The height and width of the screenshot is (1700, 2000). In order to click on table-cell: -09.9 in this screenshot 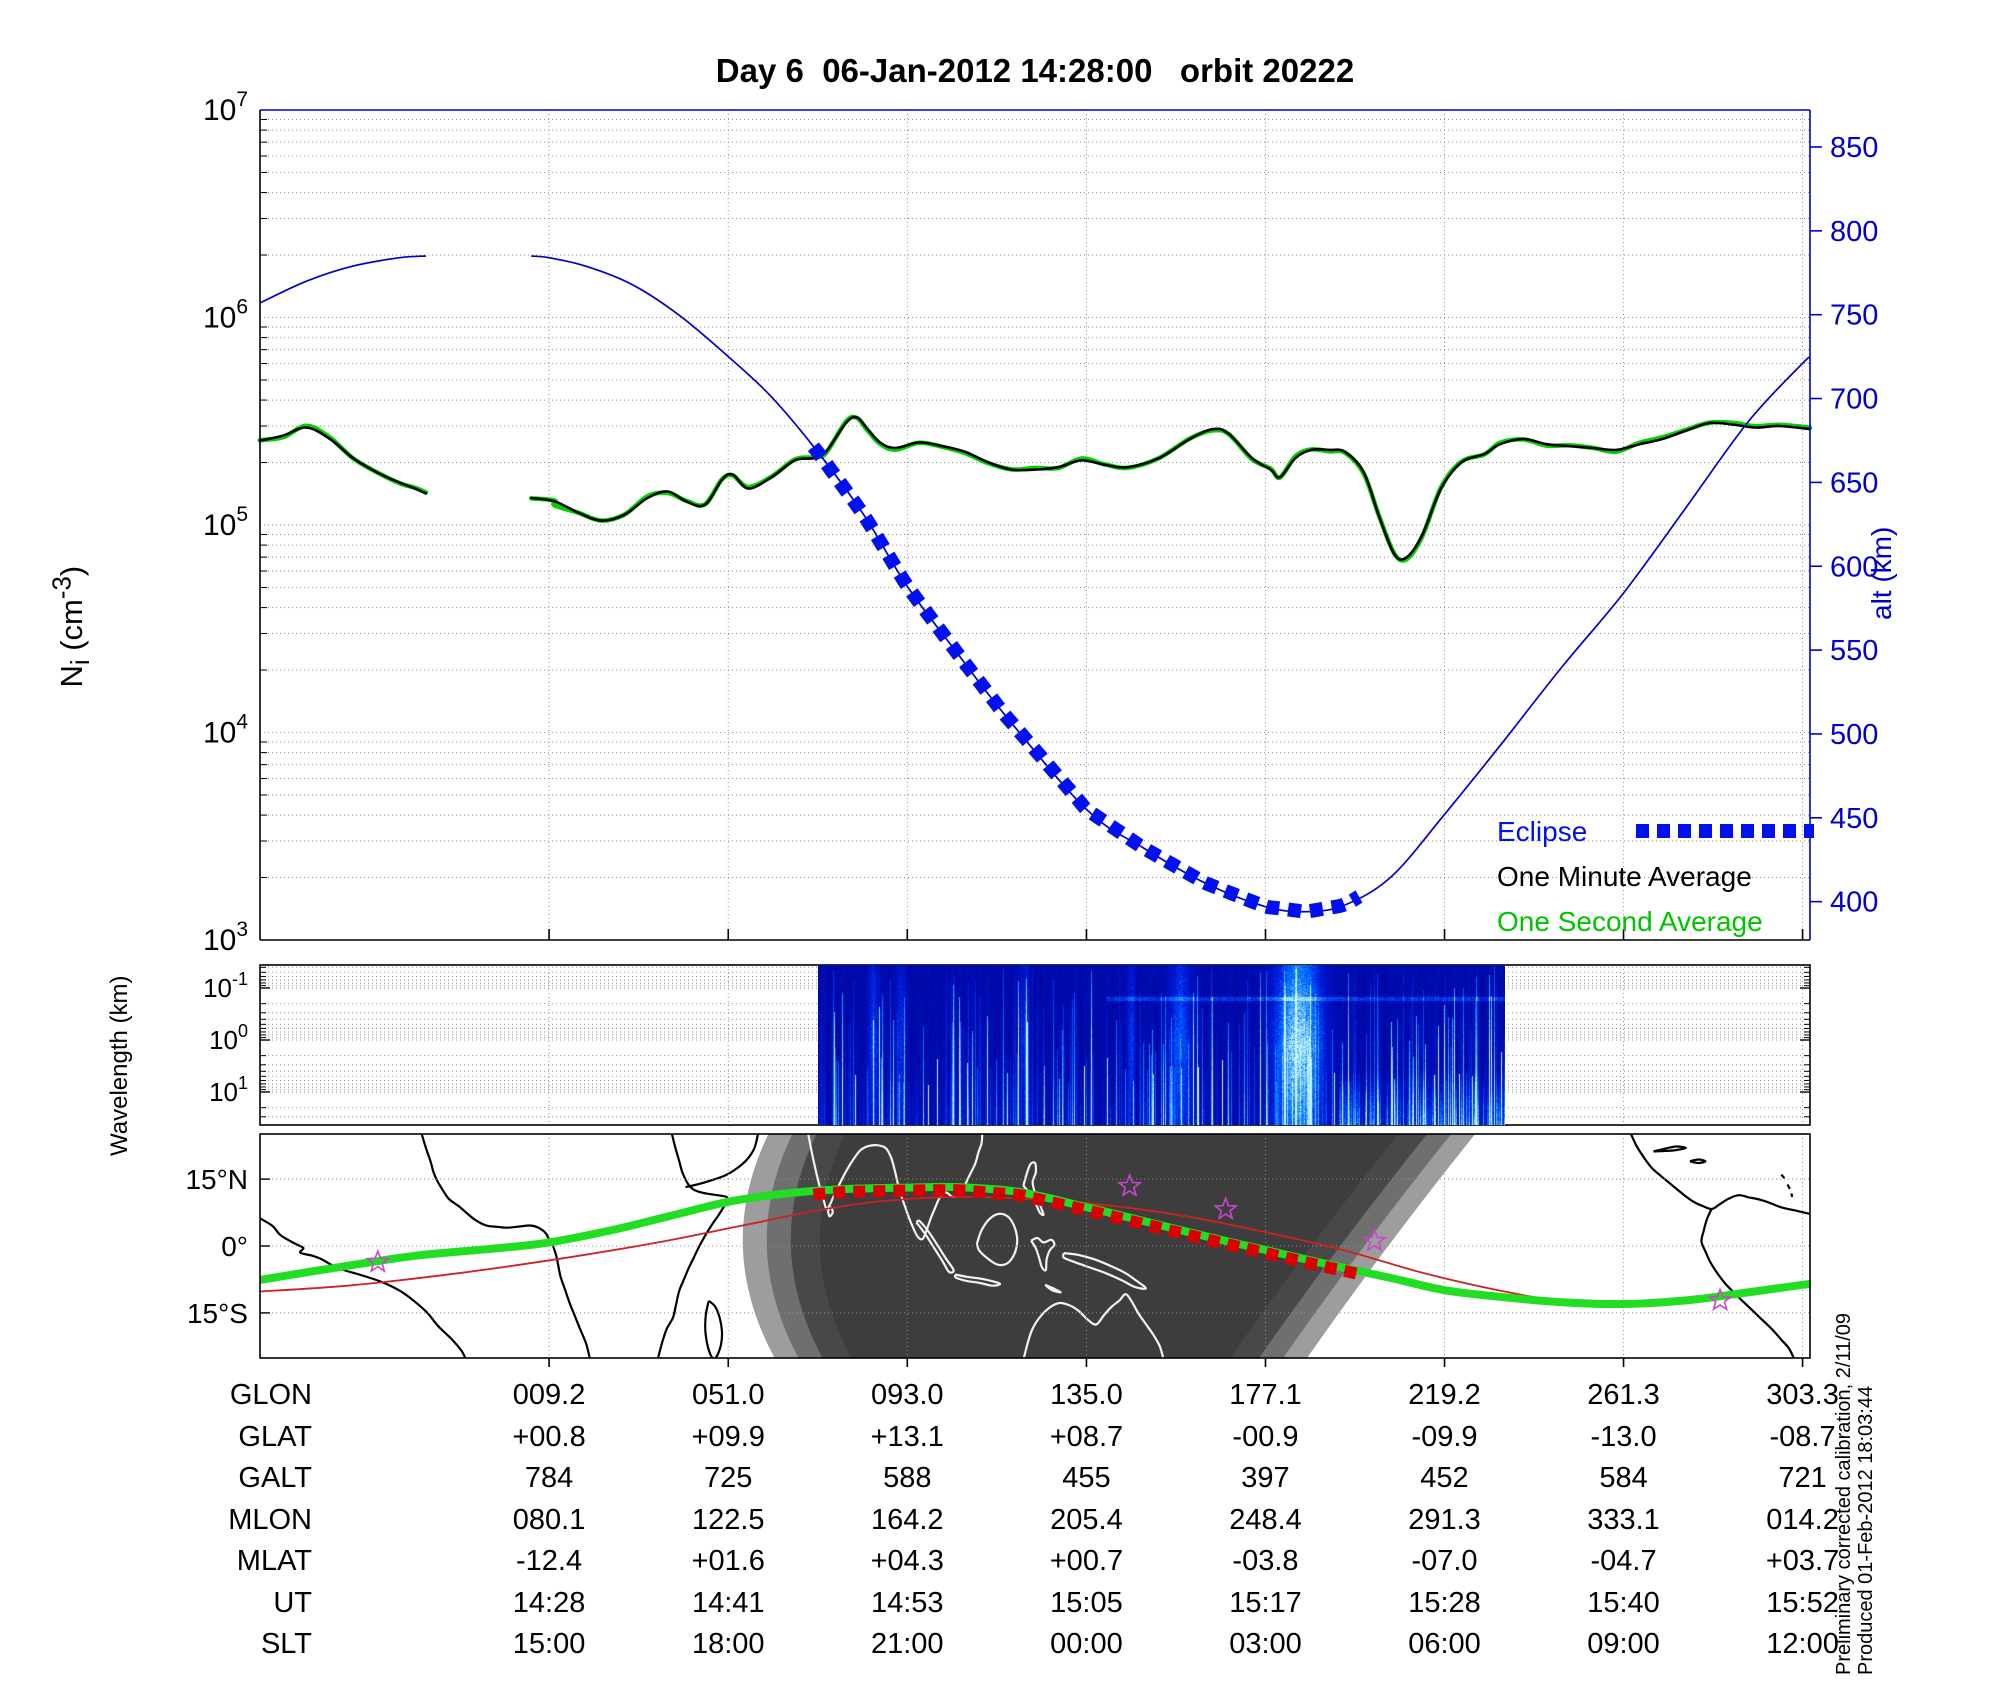, I will do `click(1444, 1436)`.